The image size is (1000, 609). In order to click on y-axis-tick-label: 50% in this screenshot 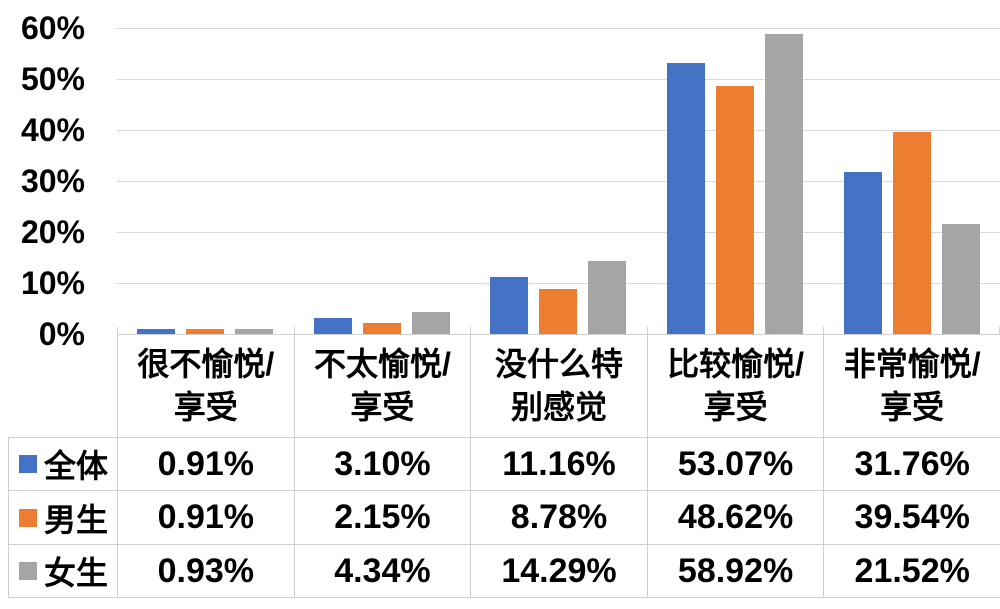, I will do `click(52, 79)`.